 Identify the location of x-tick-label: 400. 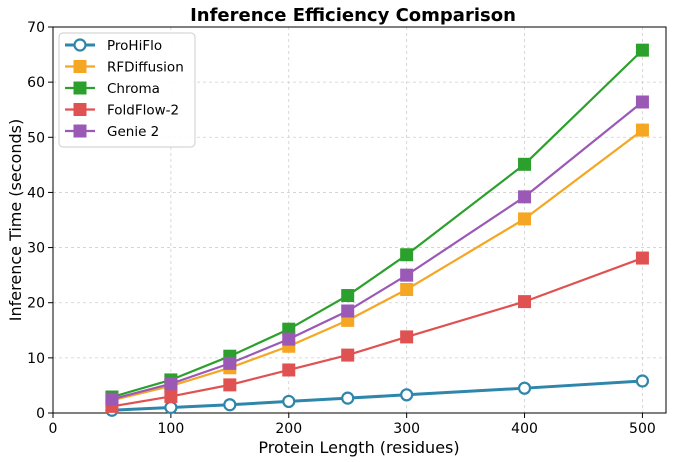
(524, 429).